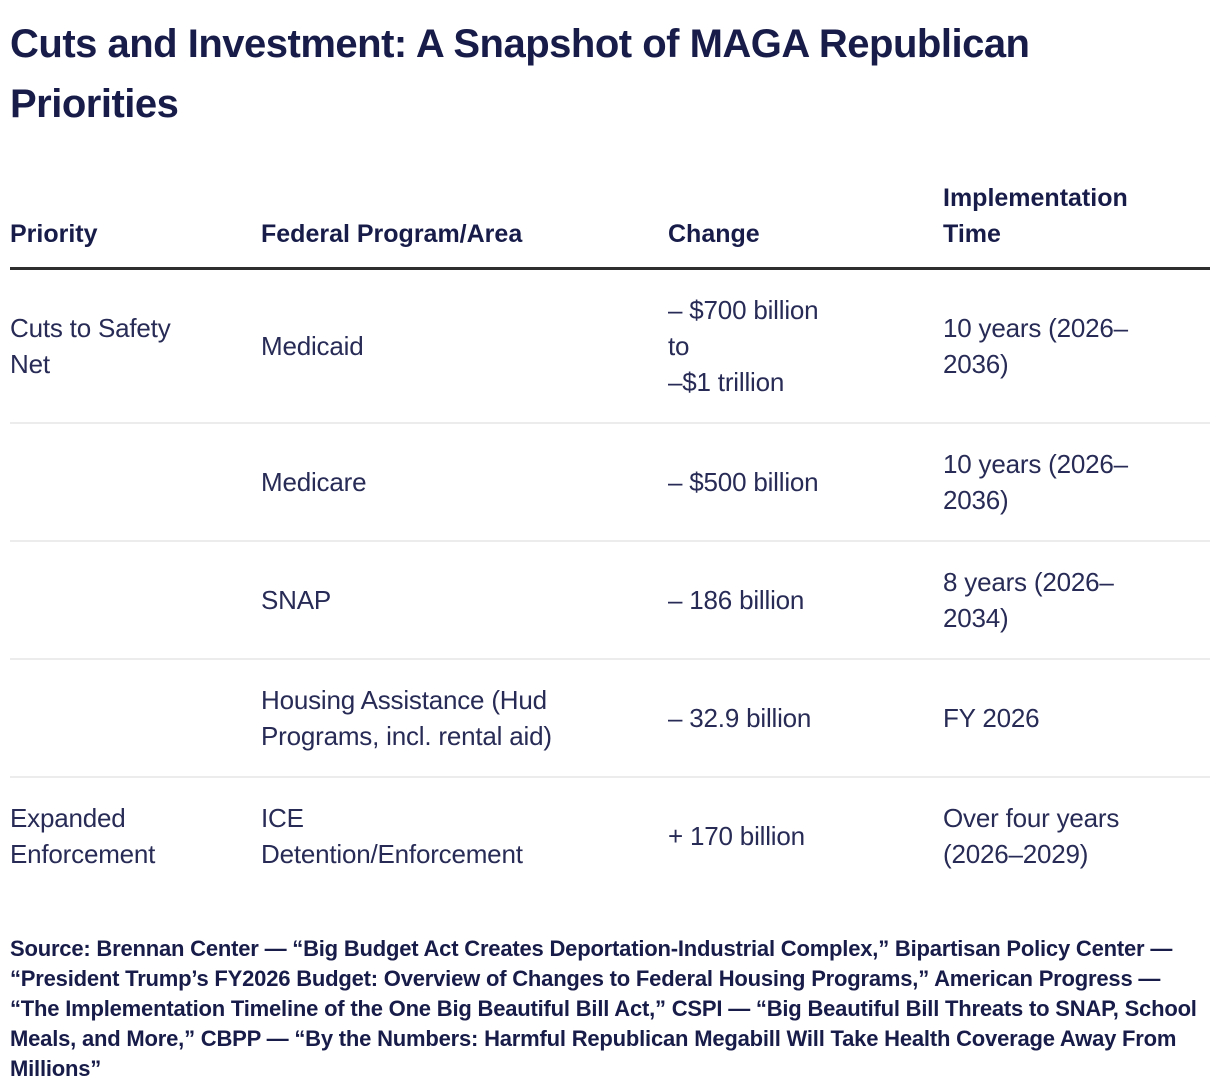  I want to click on cell-time: 8 years (2026– 2034), so click(1028, 600).